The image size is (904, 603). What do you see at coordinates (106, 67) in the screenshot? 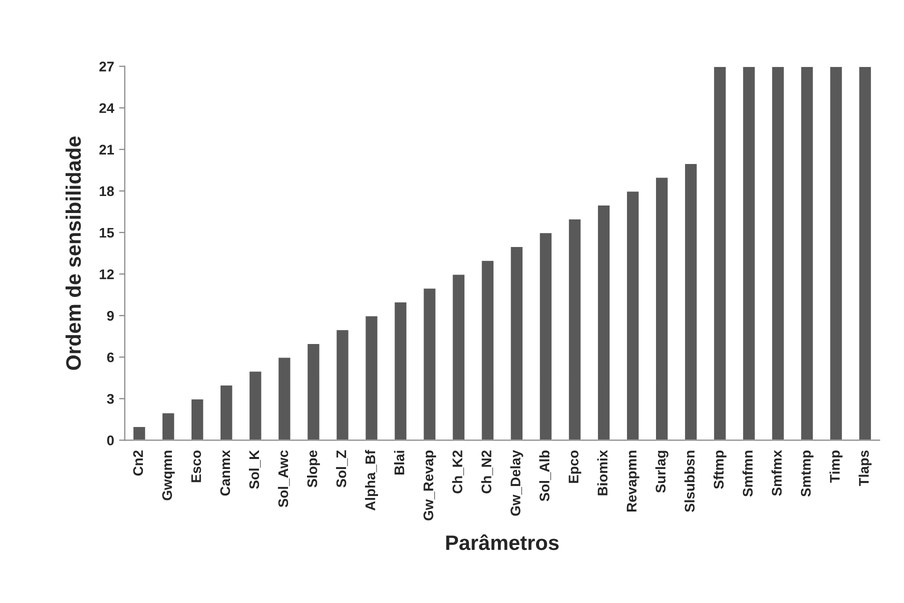
I see `y-tick-label: 27` at bounding box center [106, 67].